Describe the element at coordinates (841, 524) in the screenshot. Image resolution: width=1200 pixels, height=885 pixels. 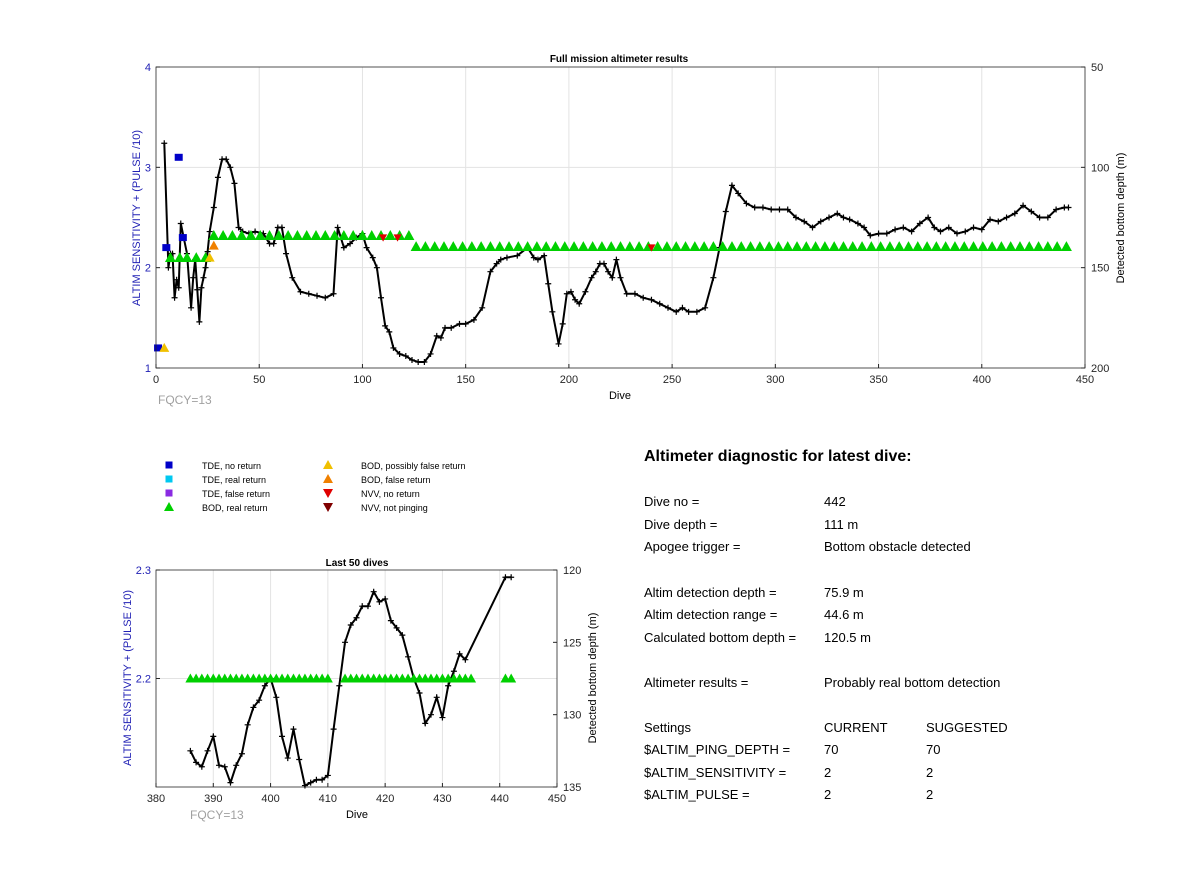
I see `diag-value: 111 m` at that location.